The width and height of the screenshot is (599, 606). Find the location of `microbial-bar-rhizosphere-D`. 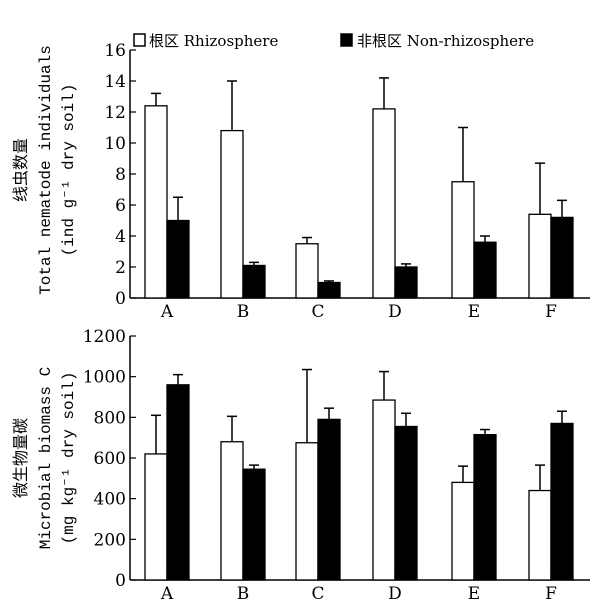

microbial-bar-rhizosphere-D is located at coordinates (384, 490).